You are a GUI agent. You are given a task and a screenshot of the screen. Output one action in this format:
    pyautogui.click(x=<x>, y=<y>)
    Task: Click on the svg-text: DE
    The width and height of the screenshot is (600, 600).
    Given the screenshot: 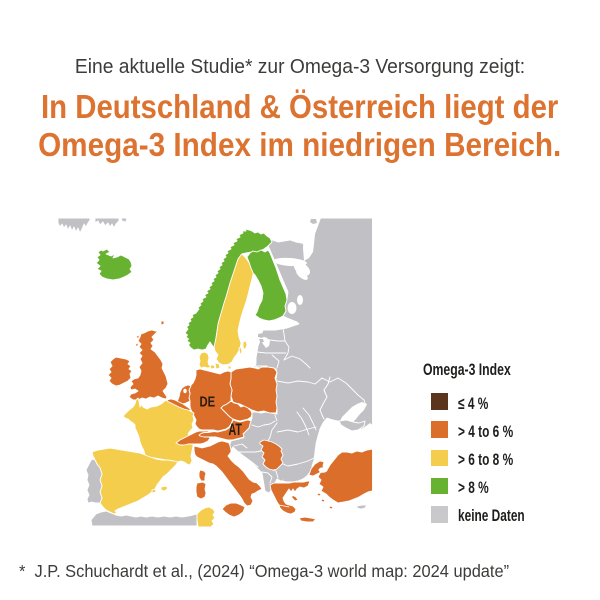 What is the action you would take?
    pyautogui.click(x=208, y=401)
    